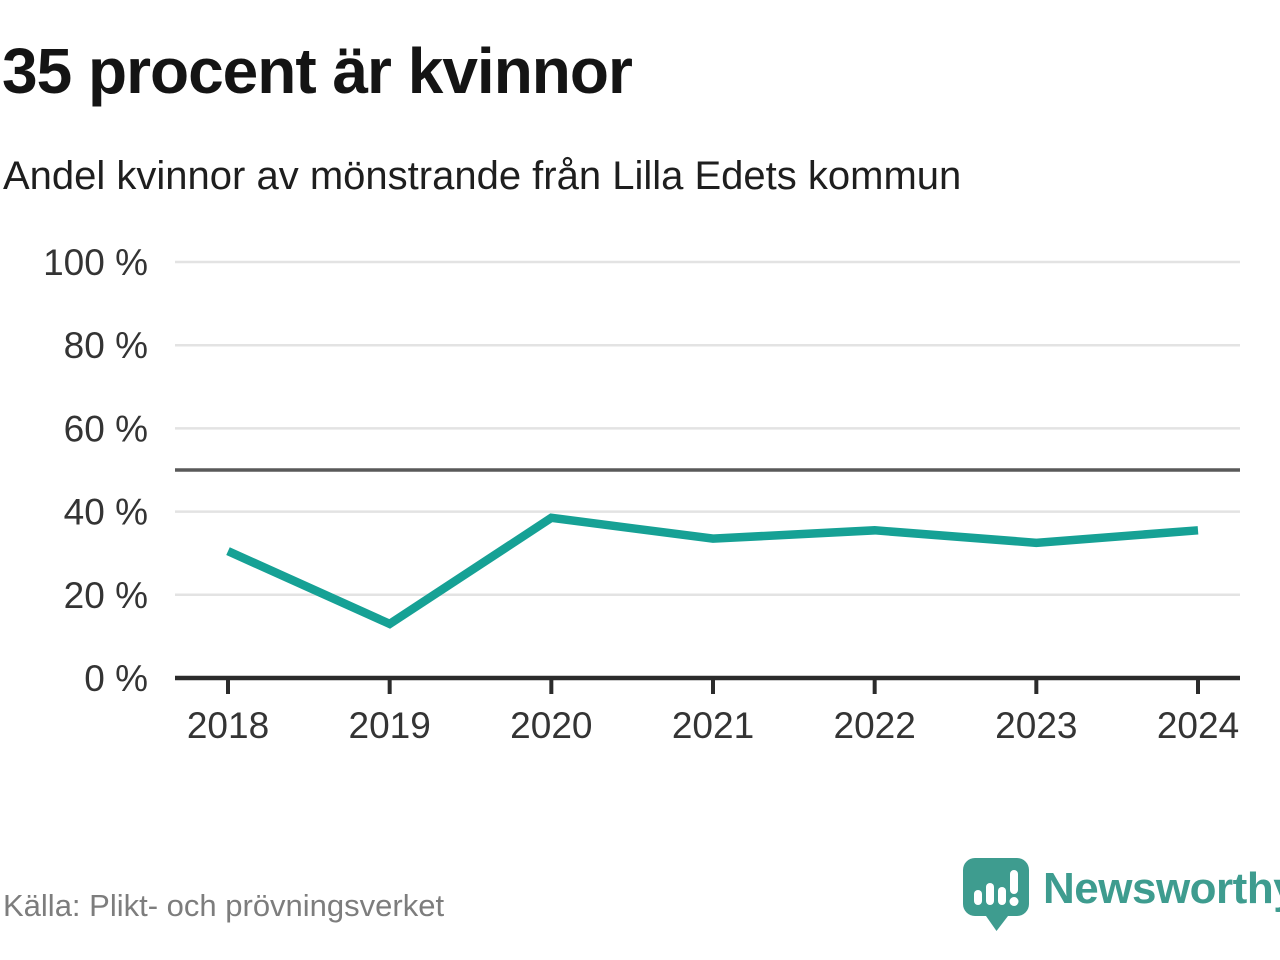  Describe the element at coordinates (224, 905) in the screenshot. I see `source-note: Källa: Plikt- och prövningsverket` at that location.